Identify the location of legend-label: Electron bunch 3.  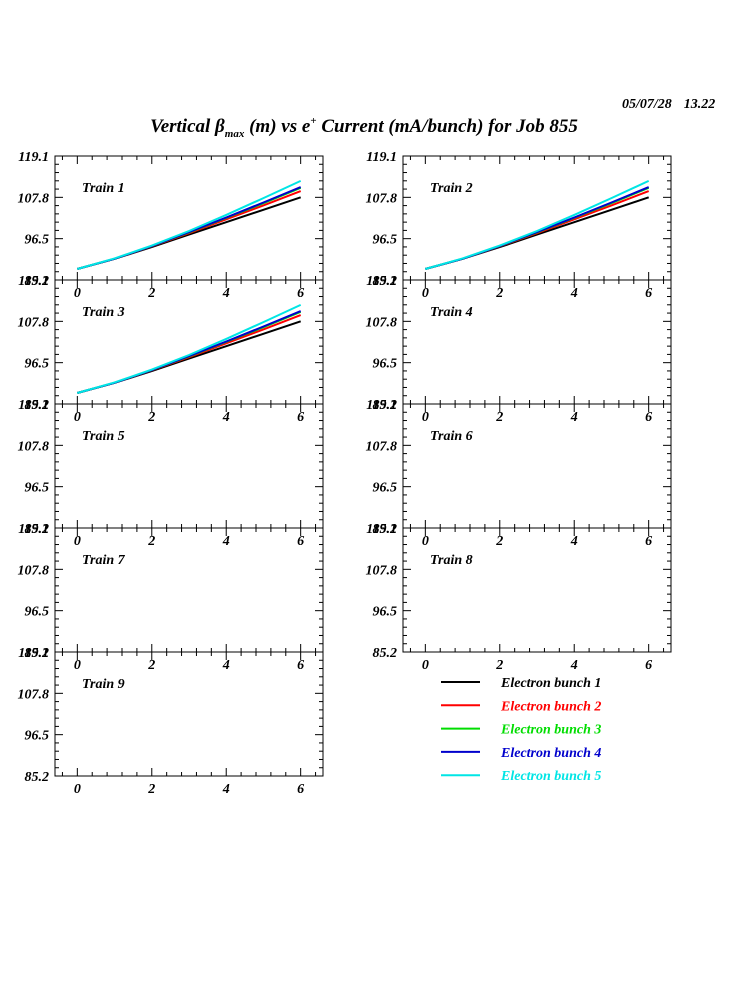
(550, 730).